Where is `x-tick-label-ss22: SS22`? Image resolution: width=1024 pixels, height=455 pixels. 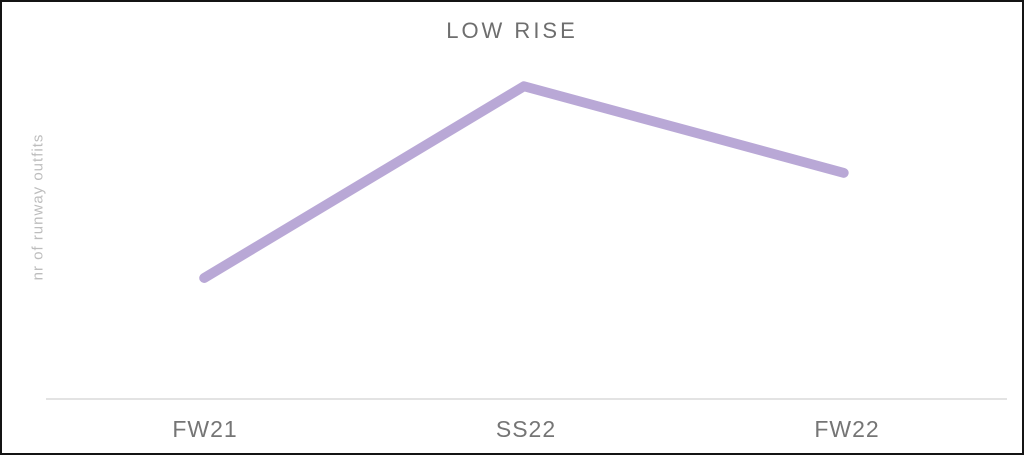 x-tick-label-ss22: SS22 is located at coordinates (526, 429).